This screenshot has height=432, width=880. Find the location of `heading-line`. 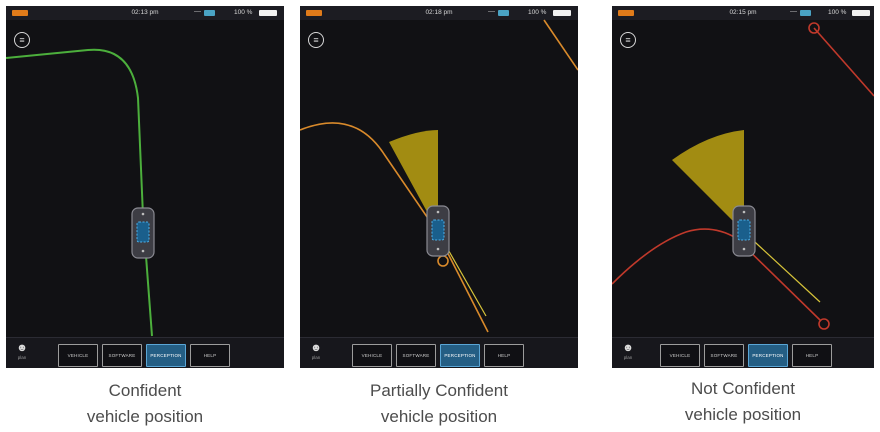

heading-line is located at coordinates (782, 267).